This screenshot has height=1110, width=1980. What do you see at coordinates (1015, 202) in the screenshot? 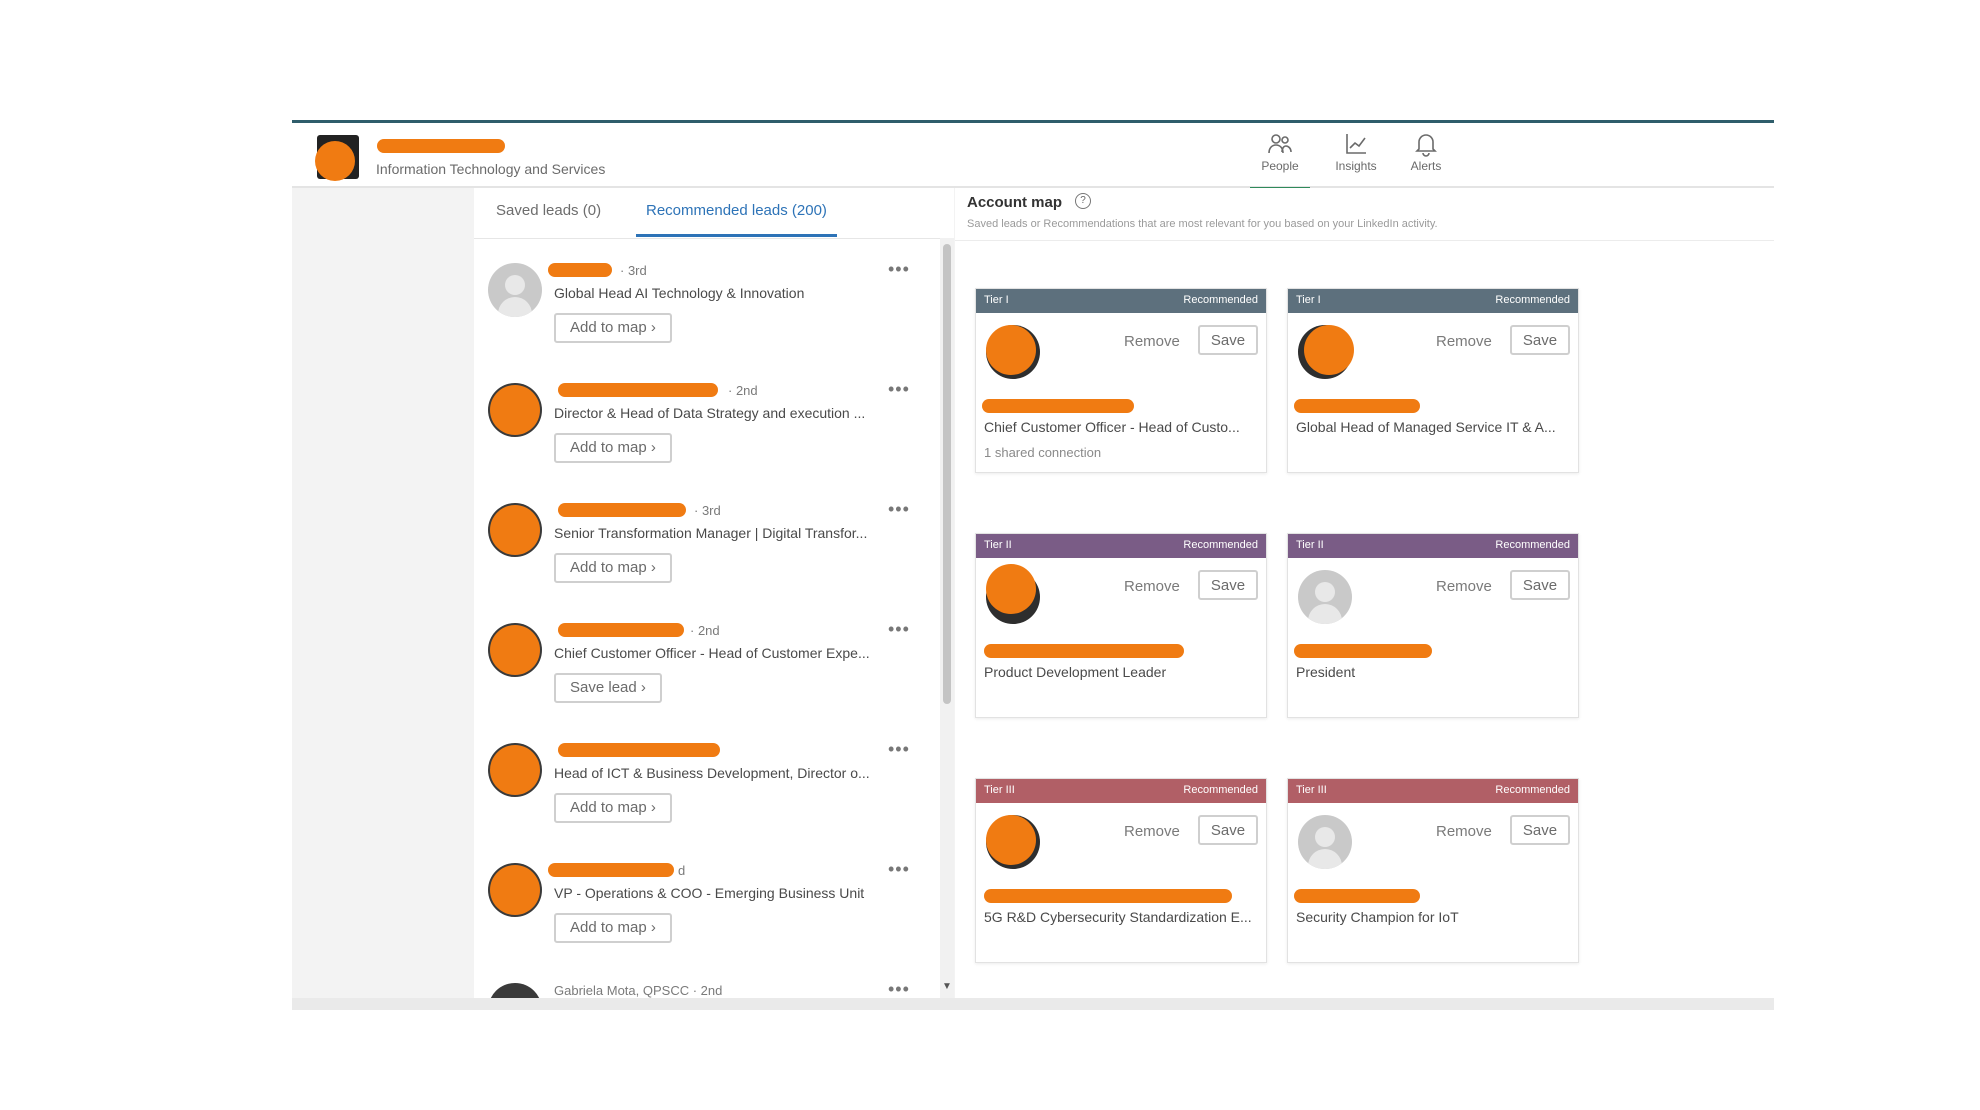
I see `account-map-title: Account map` at bounding box center [1015, 202].